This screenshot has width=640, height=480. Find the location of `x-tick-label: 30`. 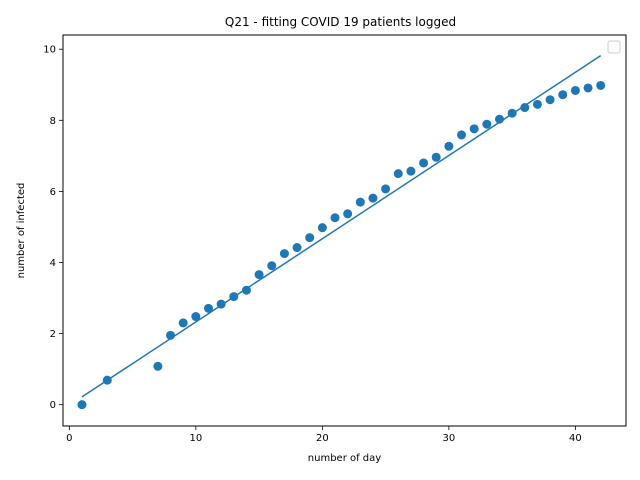

x-tick-label: 30 is located at coordinates (449, 438).